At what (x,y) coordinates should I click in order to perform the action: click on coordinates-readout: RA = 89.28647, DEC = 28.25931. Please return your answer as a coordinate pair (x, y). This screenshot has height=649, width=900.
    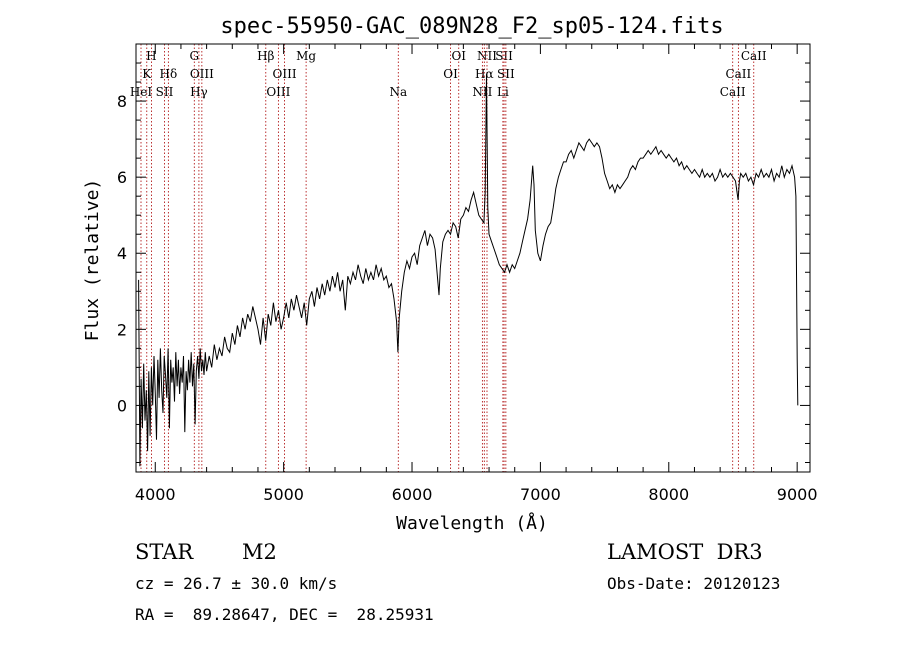
    Looking at the image, I should click on (284, 614).